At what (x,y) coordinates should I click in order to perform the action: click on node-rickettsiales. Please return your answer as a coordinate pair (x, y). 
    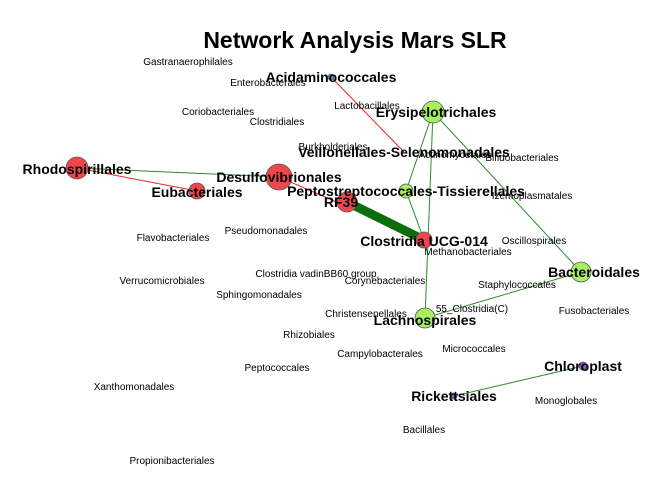
    Looking at the image, I should click on (454, 396).